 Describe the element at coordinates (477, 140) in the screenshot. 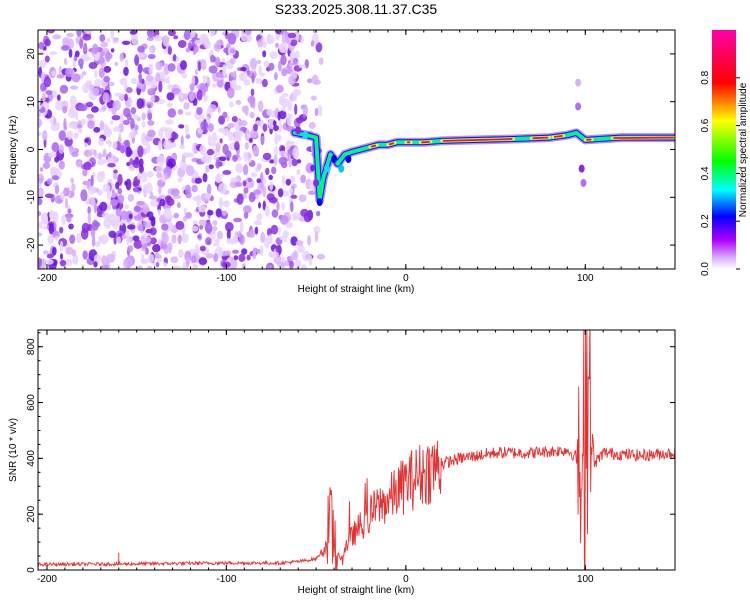

I see `signal-peak-band` at that location.